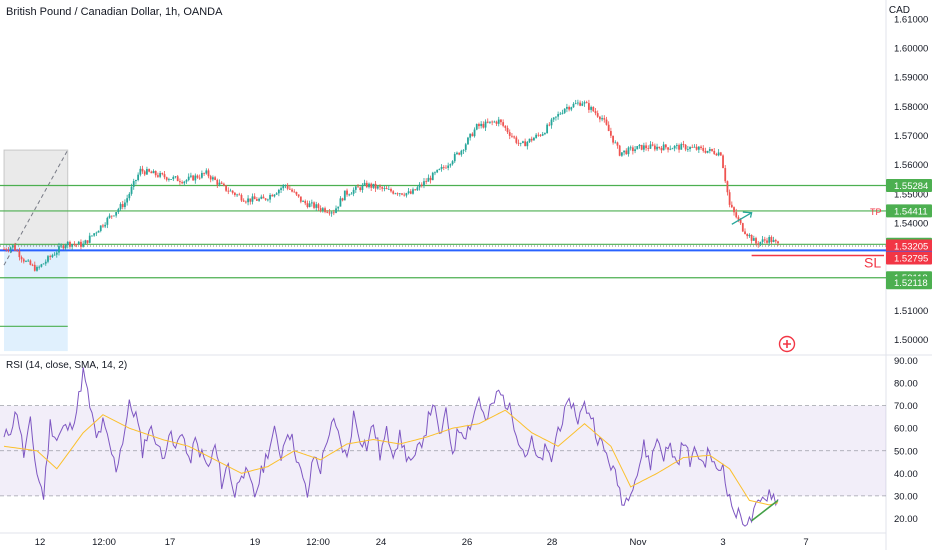 This screenshot has width=932, height=550. I want to click on price-tick-label: 1.54000, so click(911, 223).